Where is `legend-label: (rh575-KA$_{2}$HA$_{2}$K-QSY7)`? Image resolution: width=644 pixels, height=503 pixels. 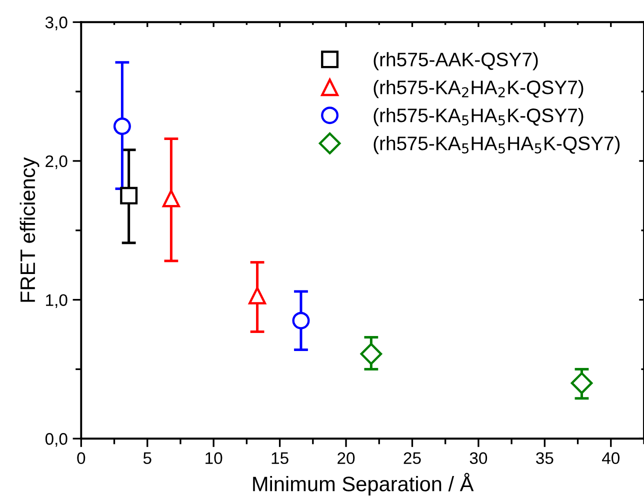 legend-label: (rh575-KA$_{2}$HA$_{2}$K-QSY7) is located at coordinates (479, 89).